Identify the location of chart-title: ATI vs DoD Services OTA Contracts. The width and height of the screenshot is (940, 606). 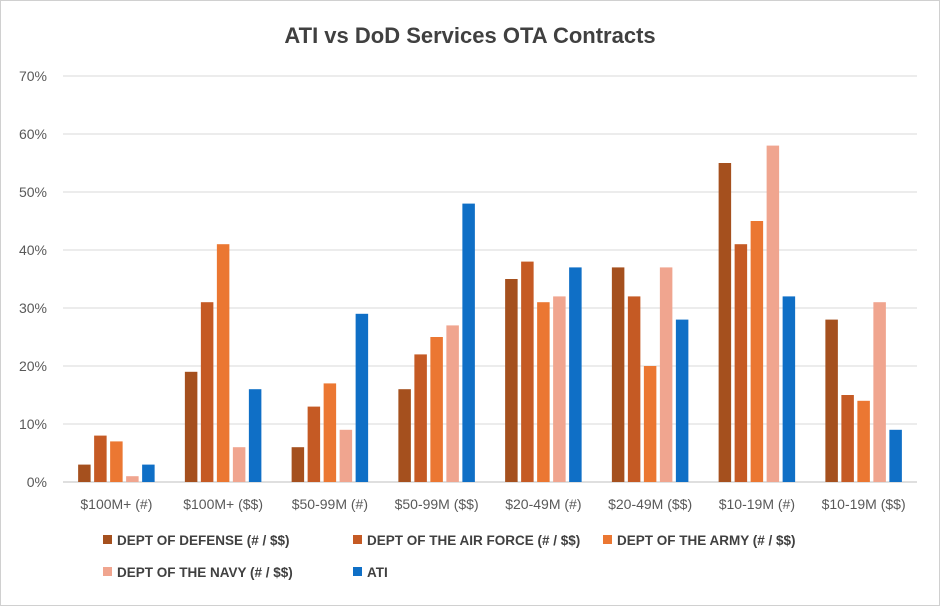
(469, 35).